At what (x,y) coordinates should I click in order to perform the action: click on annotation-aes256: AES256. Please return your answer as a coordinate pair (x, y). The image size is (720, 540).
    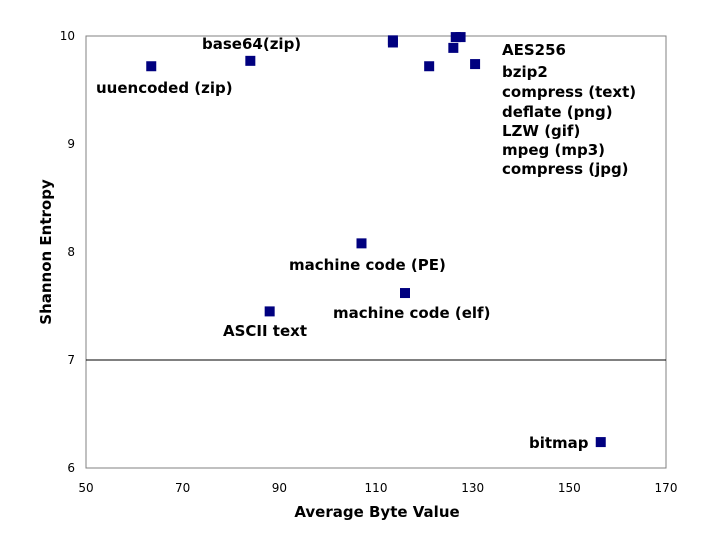
    Looking at the image, I should click on (534, 50).